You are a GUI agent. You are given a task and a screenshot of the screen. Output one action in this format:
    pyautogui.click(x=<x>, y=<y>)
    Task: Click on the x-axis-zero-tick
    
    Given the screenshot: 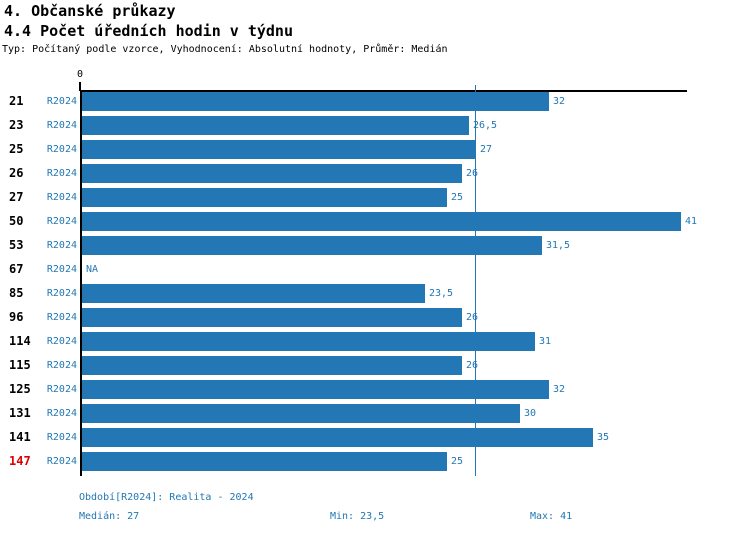 What is the action you would take?
    pyautogui.click(x=80, y=86)
    